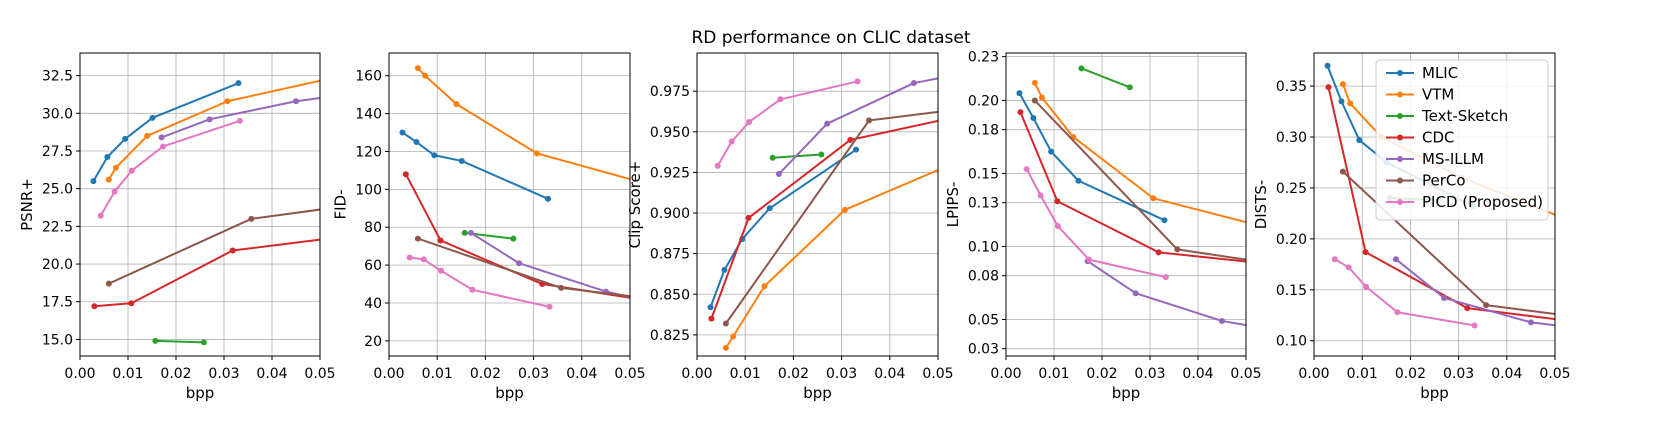  Describe the element at coordinates (953, 205) in the screenshot. I see `y-axis-label: LPIPS-` at that location.